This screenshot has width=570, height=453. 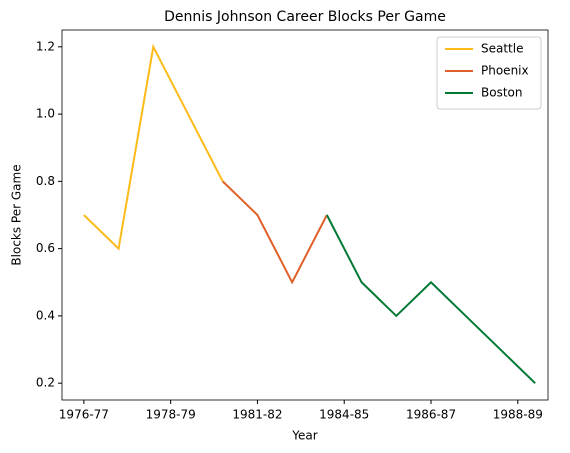 What do you see at coordinates (501, 93) in the screenshot?
I see `legend-label: Boston` at bounding box center [501, 93].